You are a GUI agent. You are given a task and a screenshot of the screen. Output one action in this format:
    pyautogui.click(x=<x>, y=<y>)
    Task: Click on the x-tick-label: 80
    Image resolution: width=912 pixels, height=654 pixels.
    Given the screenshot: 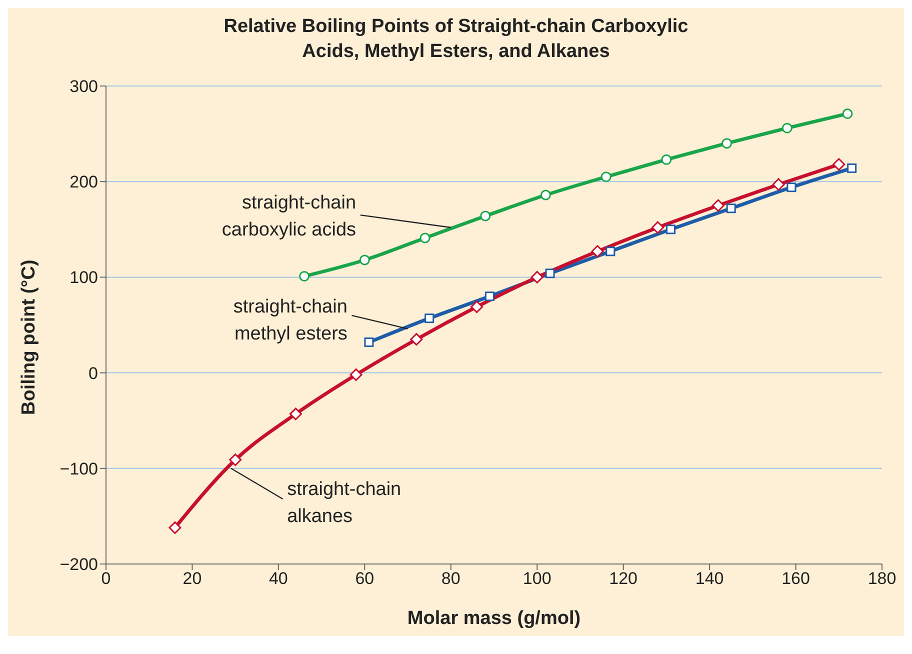 What is the action you would take?
    pyautogui.click(x=450, y=578)
    